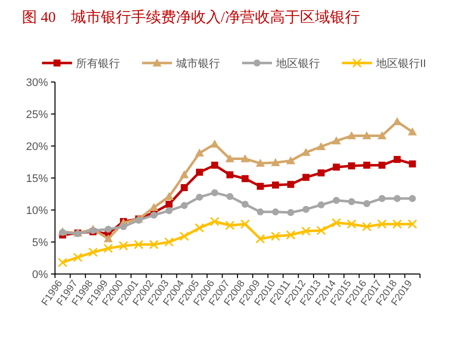  What do you see at coordinates (37, 179) in the screenshot?
I see `y-tick-label: 15%` at bounding box center [37, 179].